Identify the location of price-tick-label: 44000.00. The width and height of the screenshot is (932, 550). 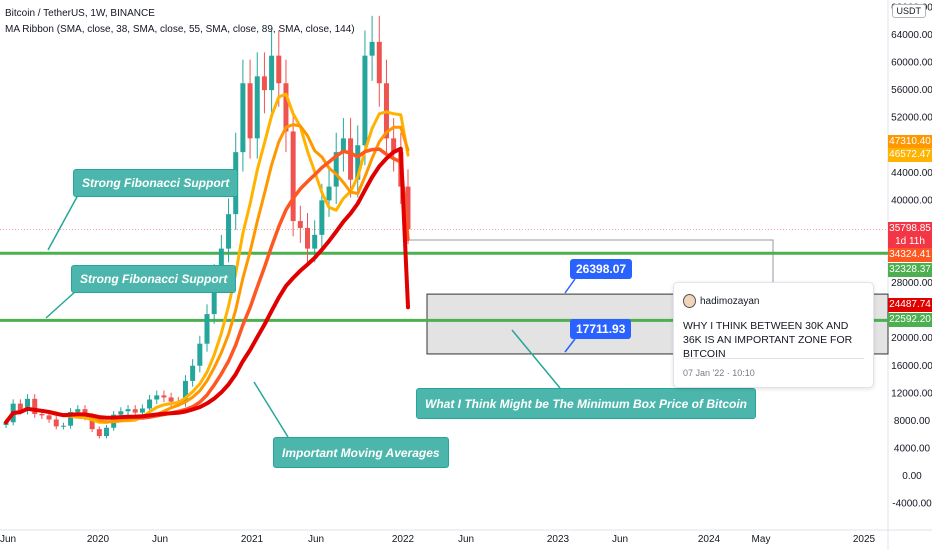
(911, 173).